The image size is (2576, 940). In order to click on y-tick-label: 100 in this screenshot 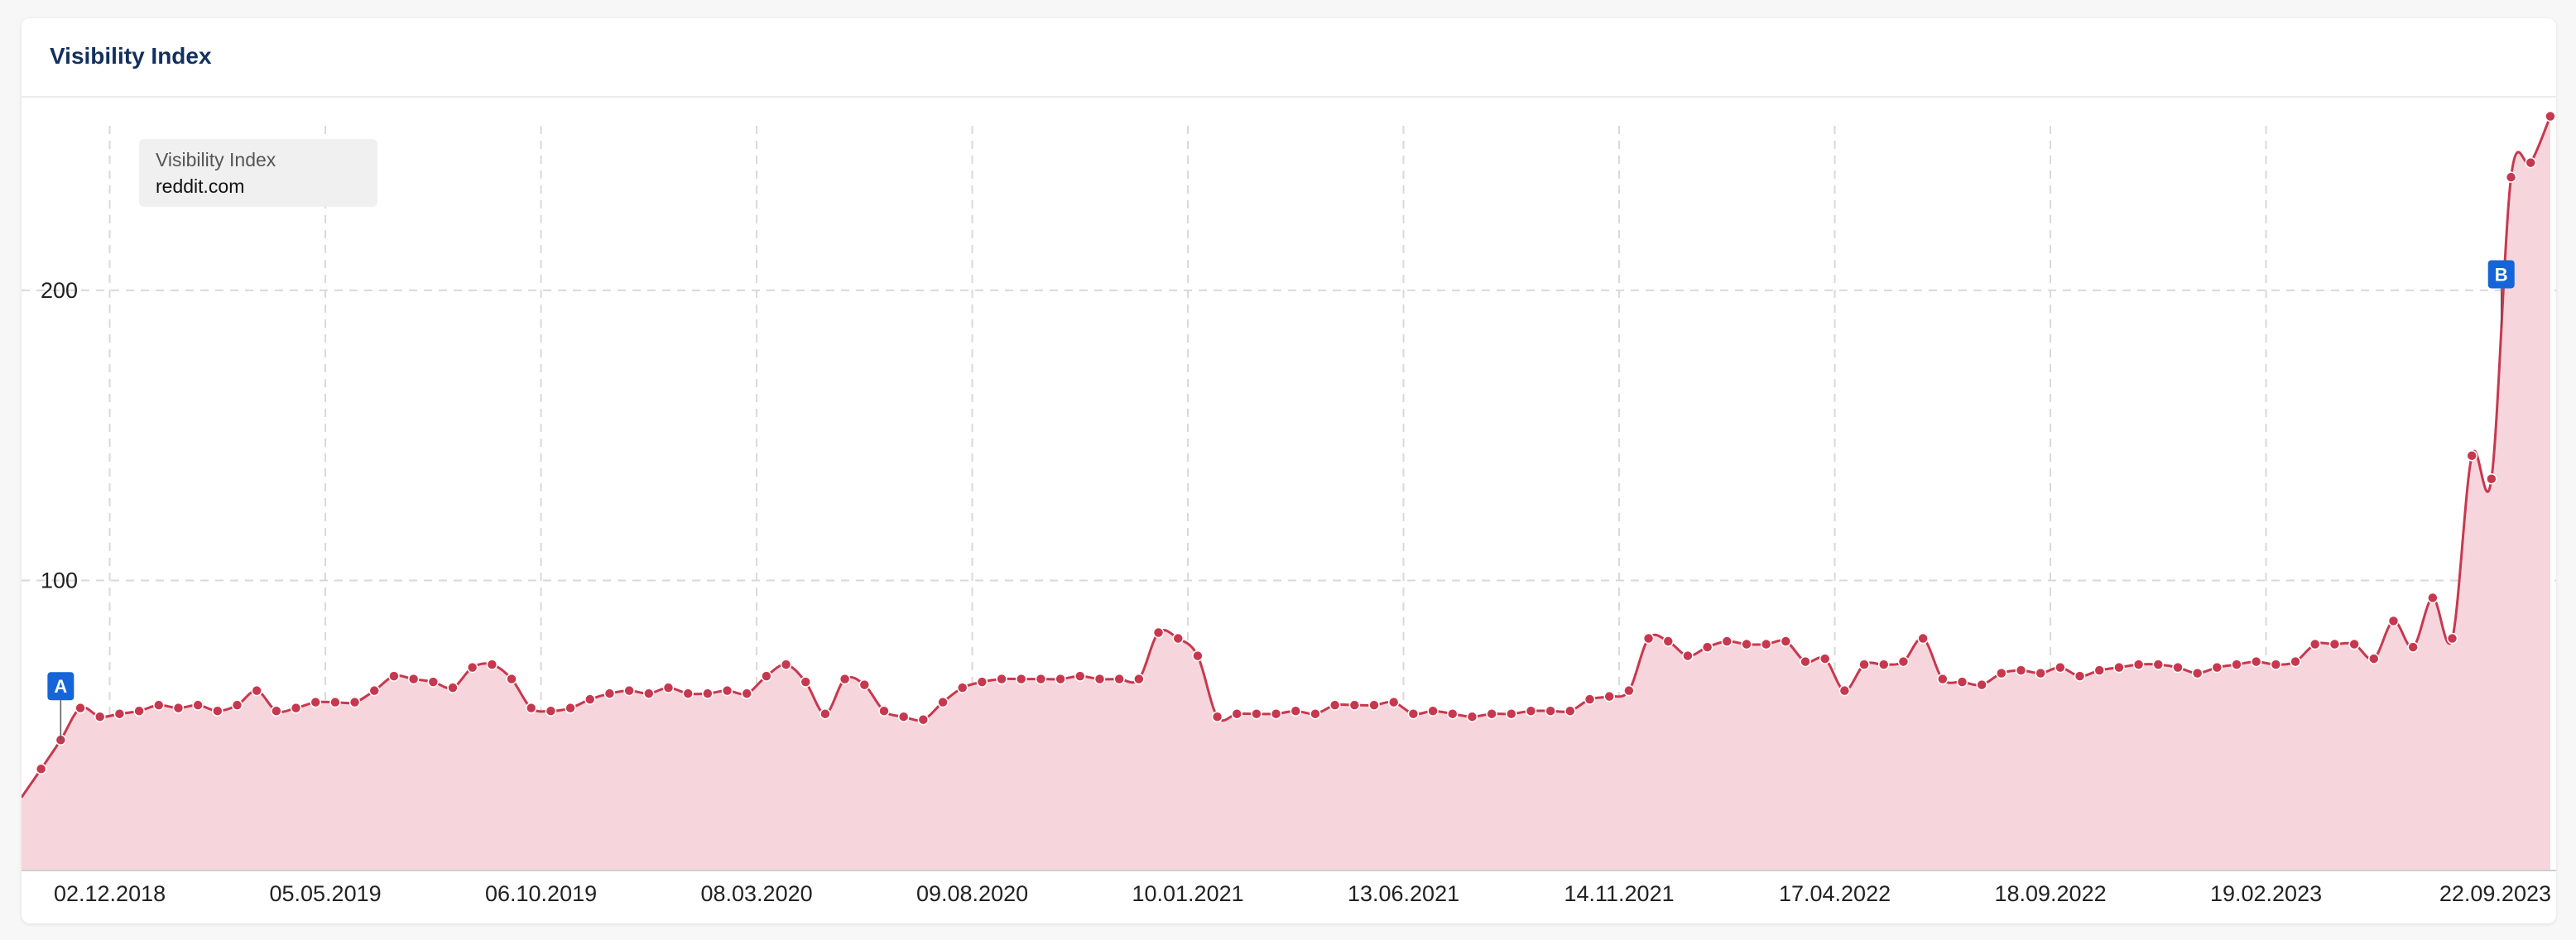, I will do `click(59, 580)`.